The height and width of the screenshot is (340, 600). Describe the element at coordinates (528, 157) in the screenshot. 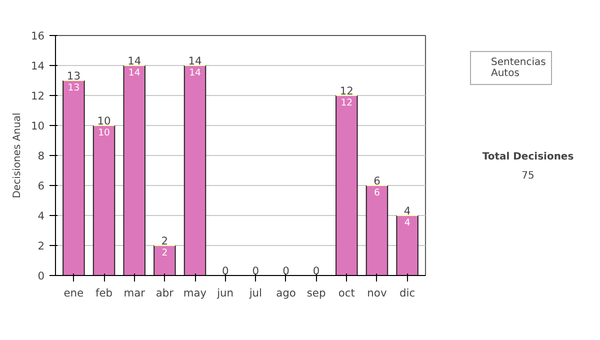

I see `text: Total Decisiones` at that location.